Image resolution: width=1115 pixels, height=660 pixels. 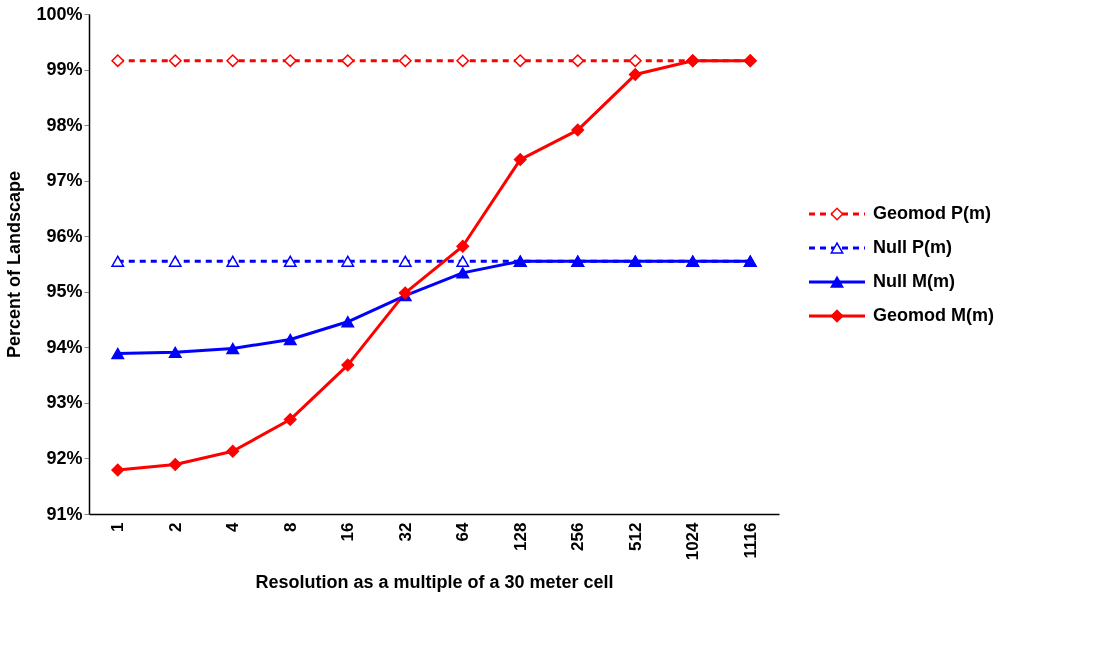 What do you see at coordinates (635, 536) in the screenshot?
I see `x-tick-label: 512` at bounding box center [635, 536].